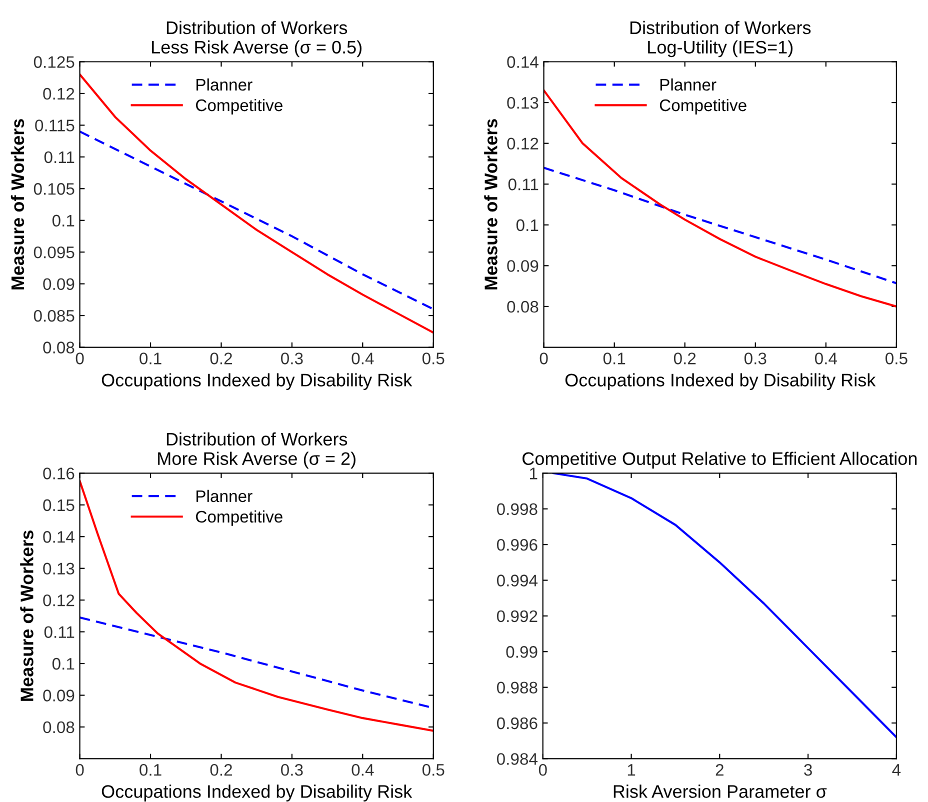  What do you see at coordinates (517, 509) in the screenshot?
I see `y-tick-label: 0.998` at bounding box center [517, 509].